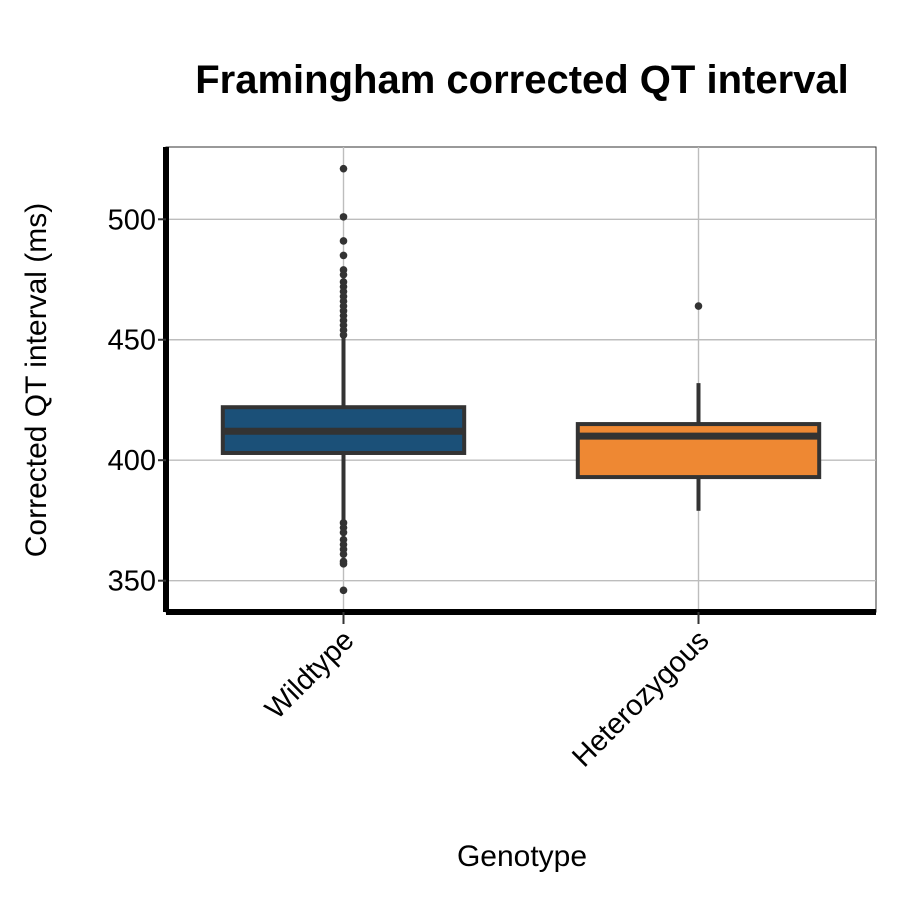 The height and width of the screenshot is (900, 900). Describe the element at coordinates (36, 380) in the screenshot. I see `y-axis-title: Corrected QT interval (ms)` at that location.